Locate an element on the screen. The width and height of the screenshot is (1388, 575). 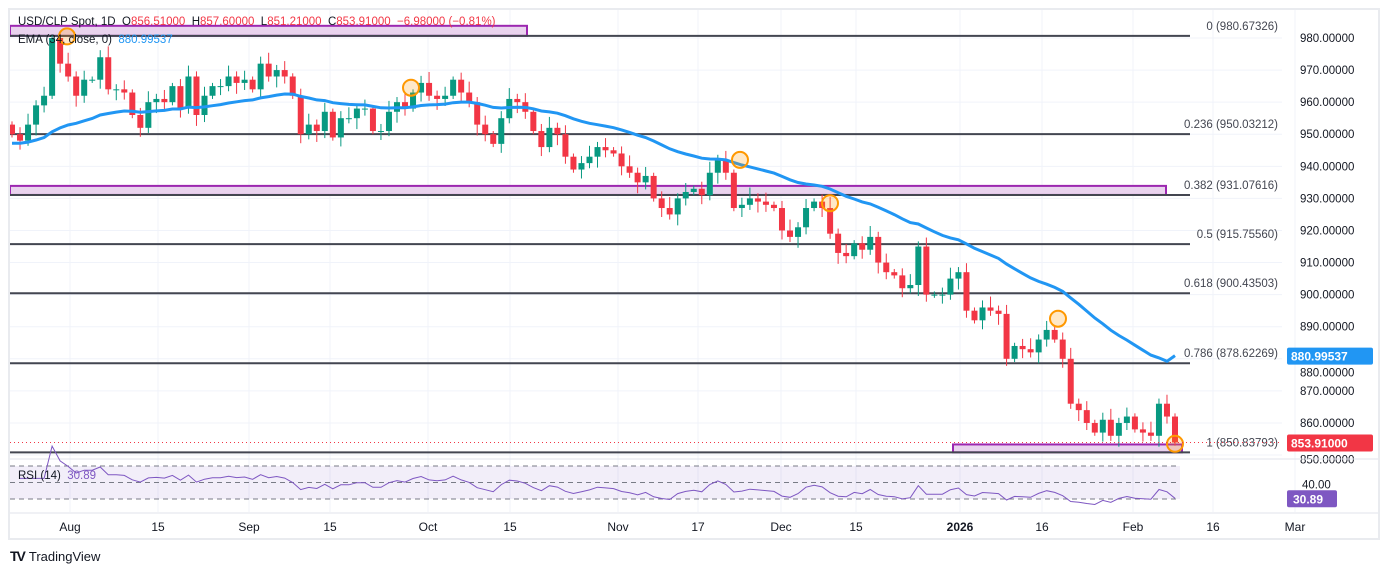
tradingview-logo-icon: TV is located at coordinates (18, 556).